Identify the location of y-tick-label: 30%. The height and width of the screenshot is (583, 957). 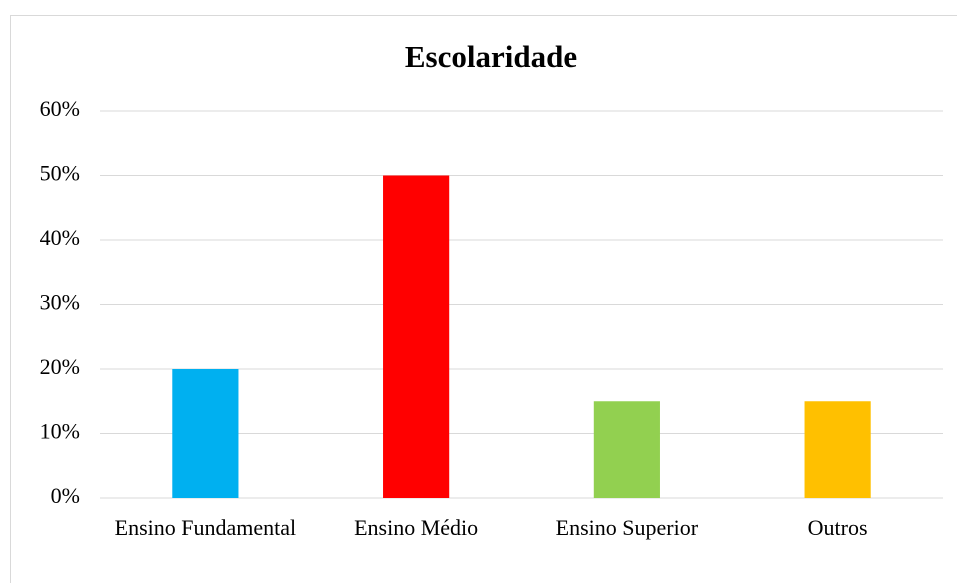
(60, 302).